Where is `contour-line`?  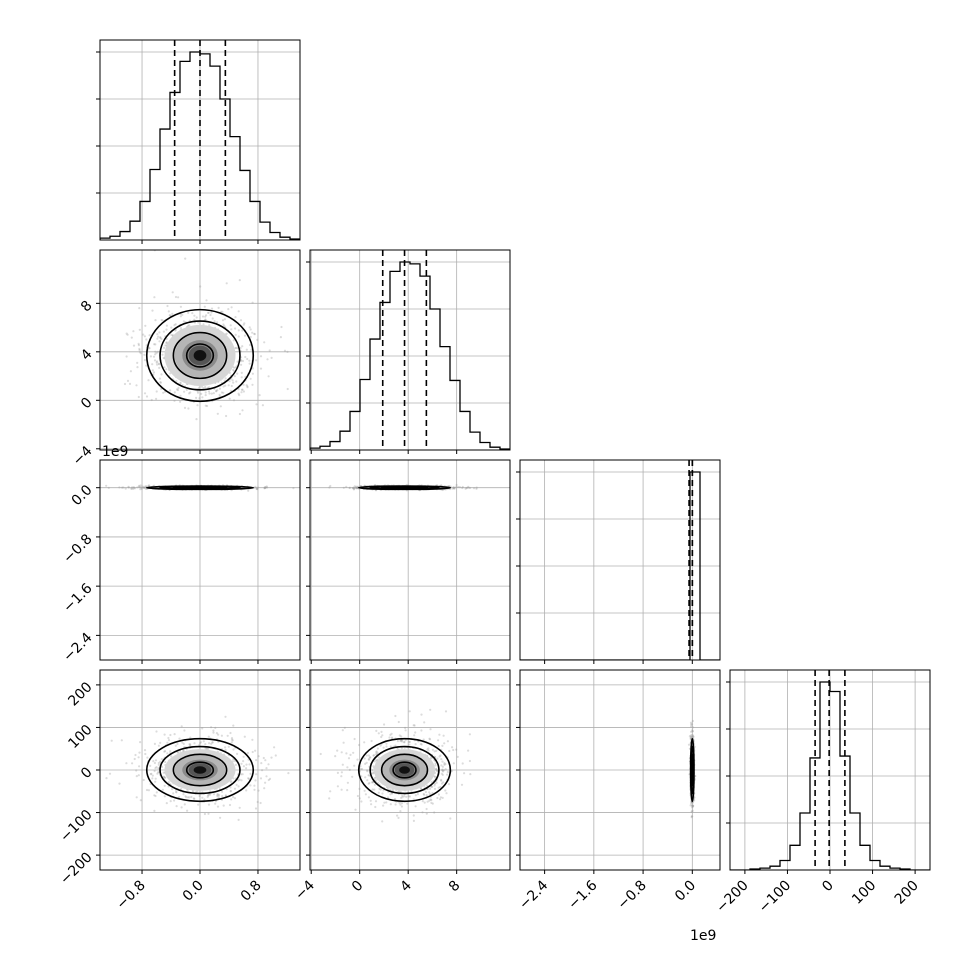 contour-line is located at coordinates (200, 355).